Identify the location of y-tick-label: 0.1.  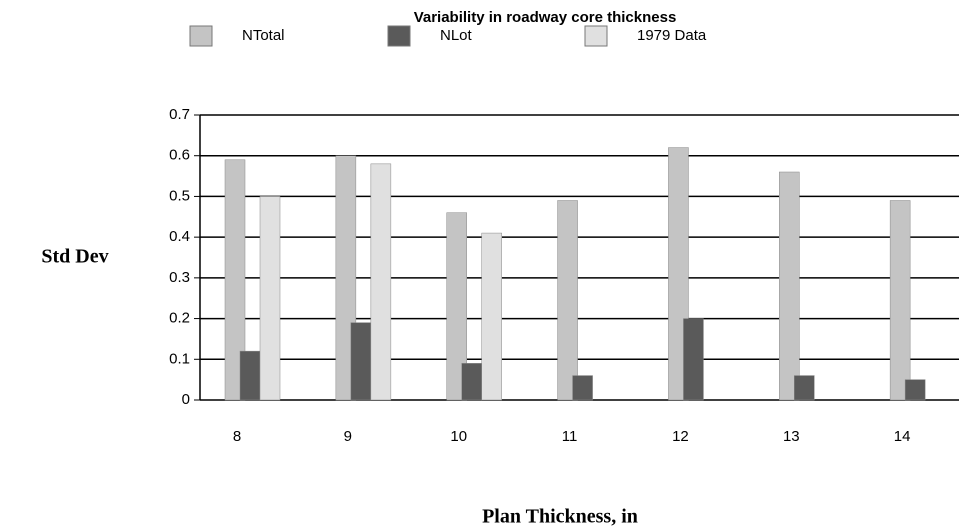
(179, 358).